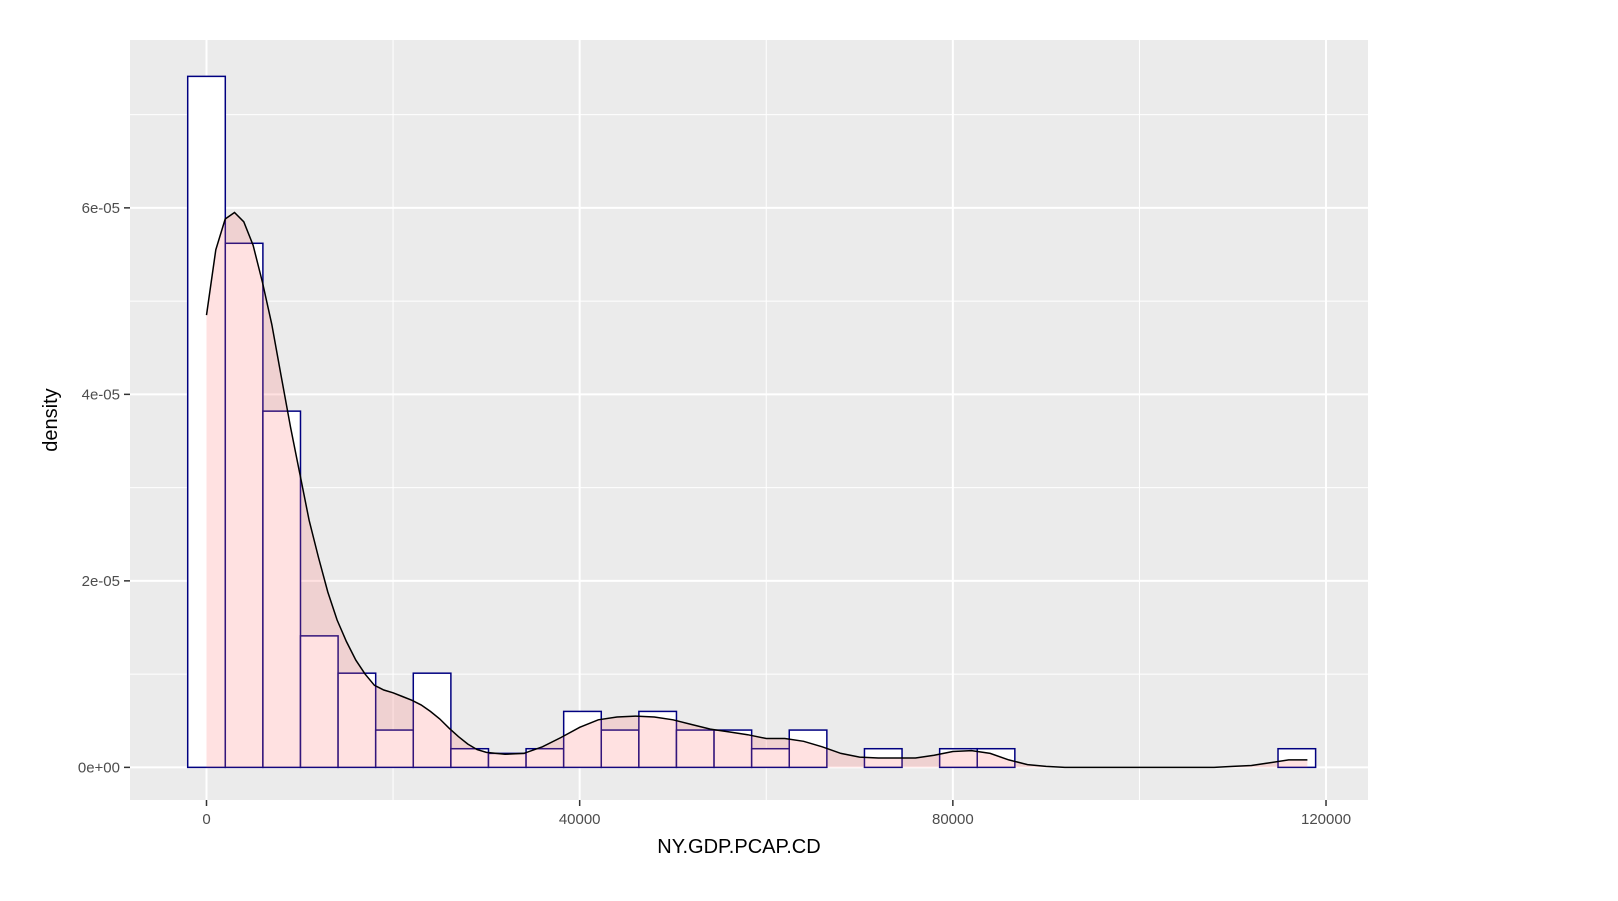 The width and height of the screenshot is (1618, 901). I want to click on y-tick-label: 2e-05, so click(101, 581).